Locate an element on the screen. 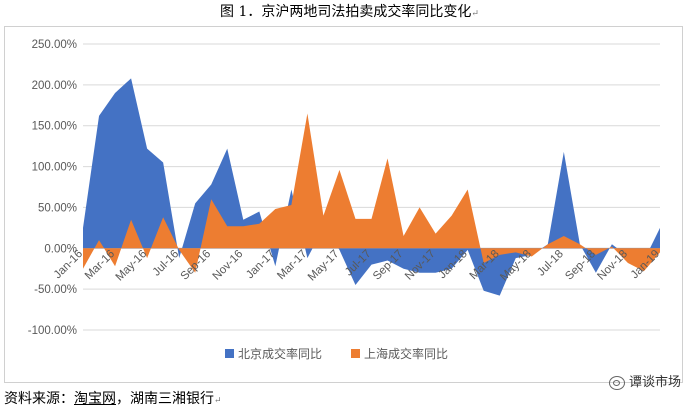  source-note: 资料来源：淘宝网，湖南三湘银行↵ is located at coordinates (113, 399).